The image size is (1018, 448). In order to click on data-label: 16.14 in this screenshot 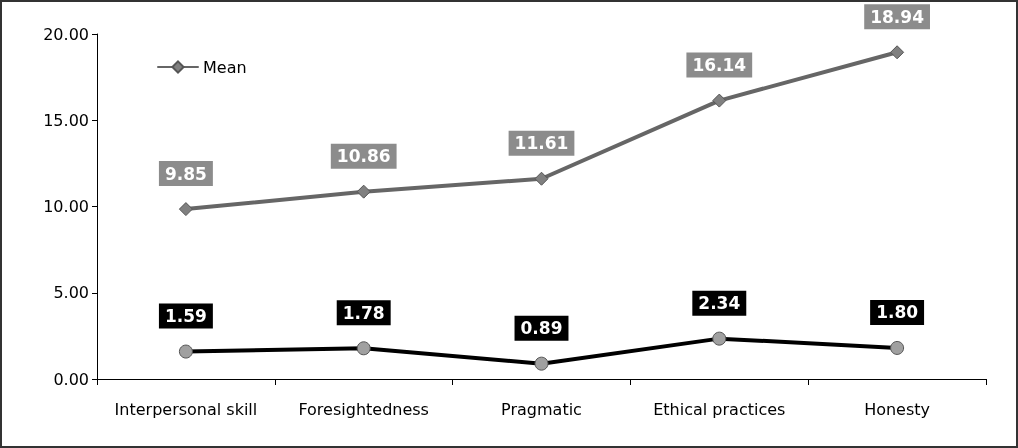, I will do `click(719, 65)`.